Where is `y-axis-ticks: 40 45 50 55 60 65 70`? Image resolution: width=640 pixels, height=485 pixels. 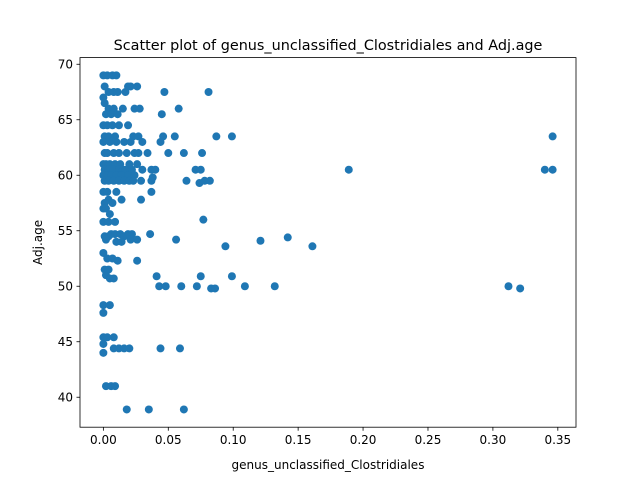
y-axis-ticks: 40 45 50 55 60 65 70 is located at coordinates (69, 231).